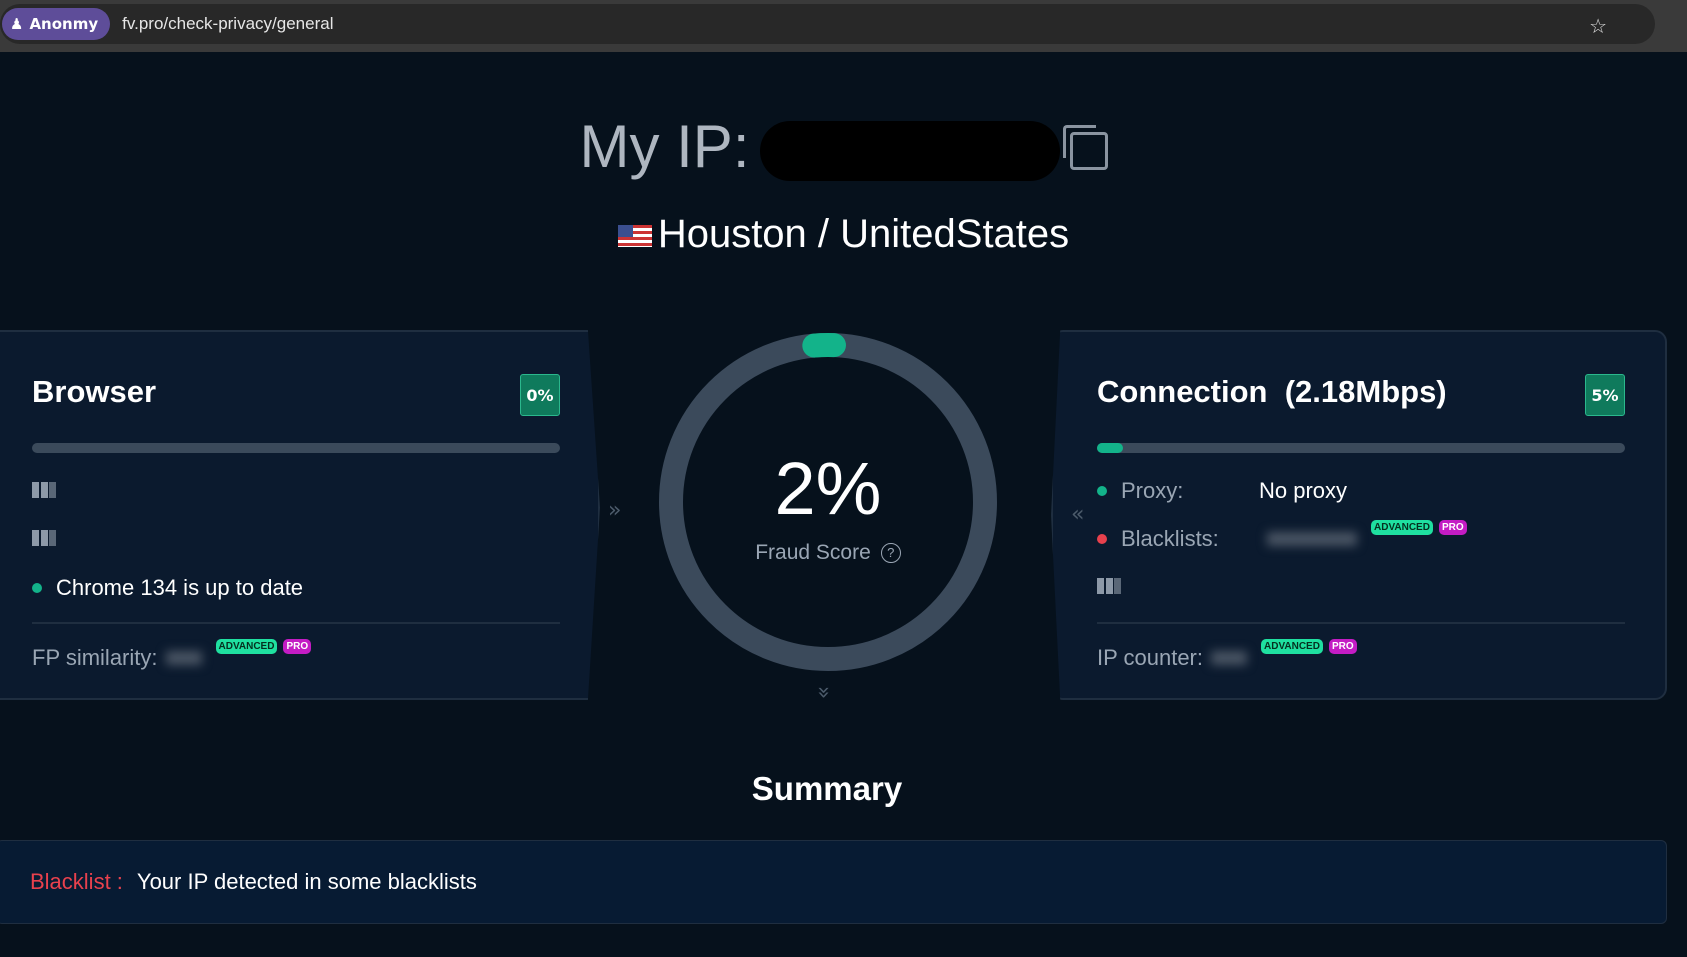 Image resolution: width=1687 pixels, height=957 pixels. Describe the element at coordinates (94, 391) in the screenshot. I see `browser-title: Browser` at that location.